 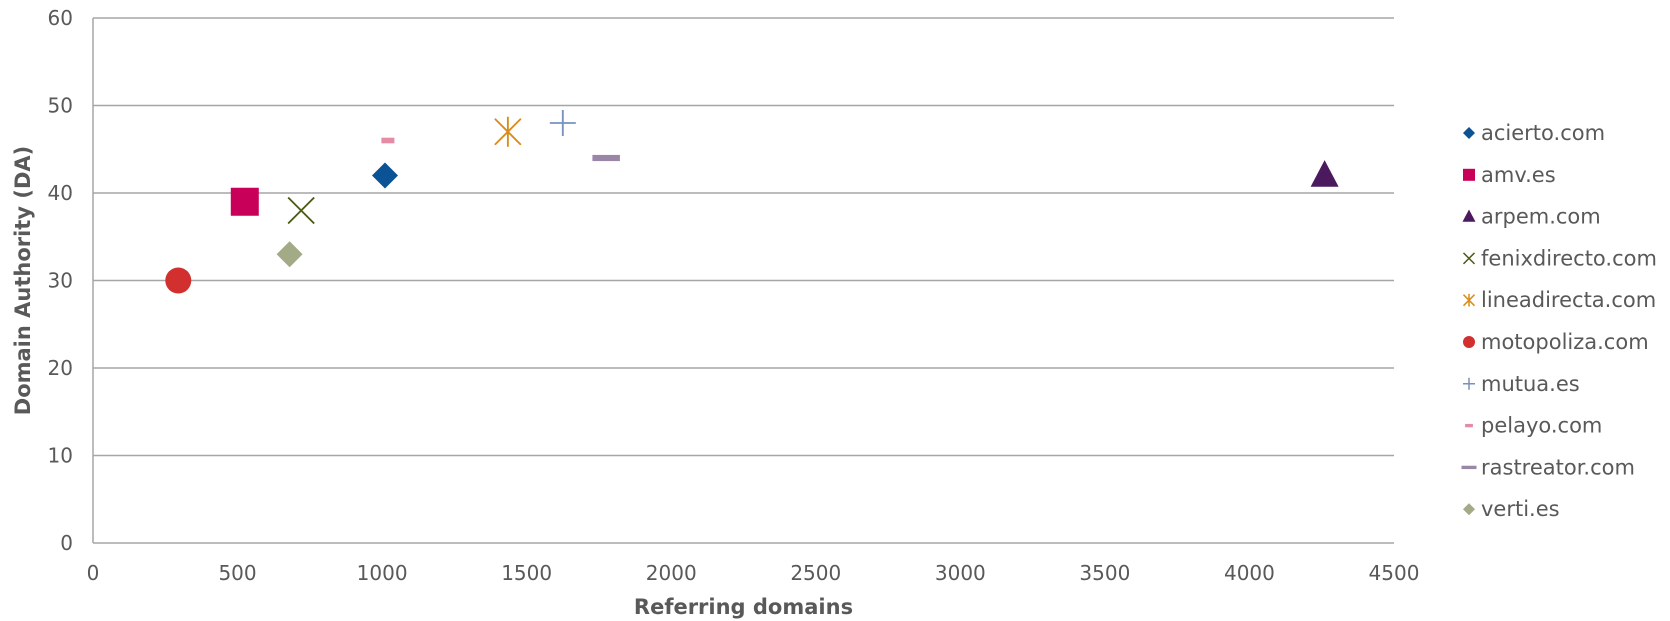 What do you see at coordinates (1565, 342) in the screenshot?
I see `legend-label: motopoliza.com` at bounding box center [1565, 342].